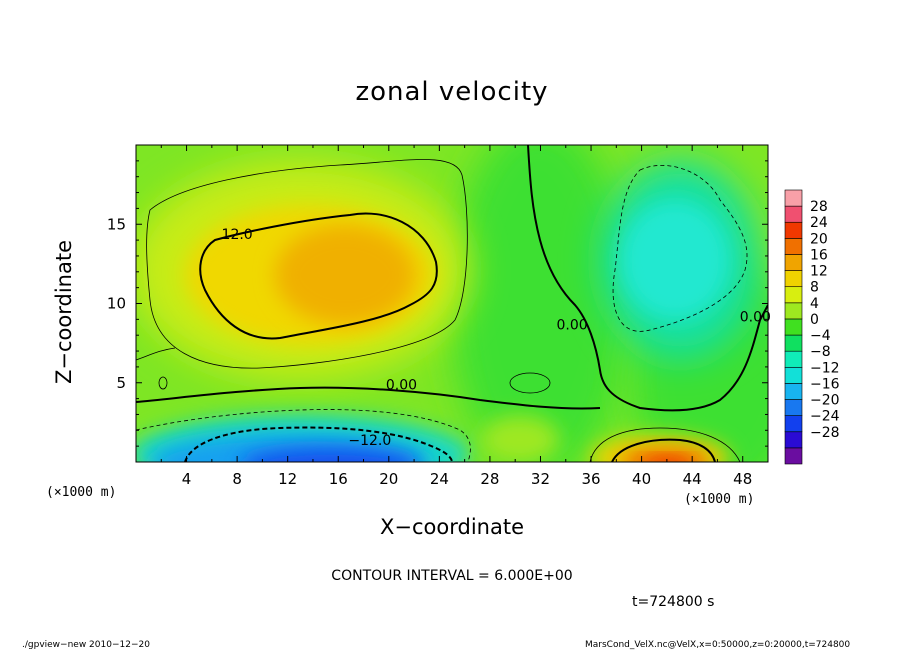  What do you see at coordinates (820, 336) in the screenshot?
I see `colorbar-tick-label: −4` at bounding box center [820, 336].